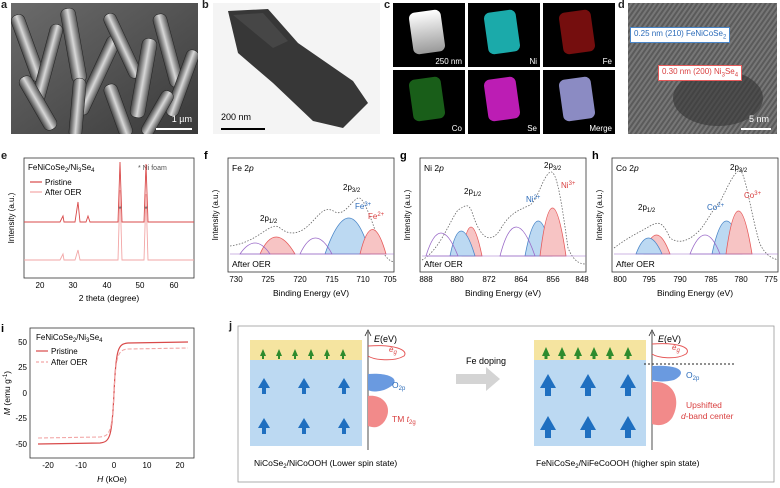 The image size is (780, 488). Describe the element at coordinates (112, 479) in the screenshot. I see `mh-xlabel: H (kOe)` at that location.